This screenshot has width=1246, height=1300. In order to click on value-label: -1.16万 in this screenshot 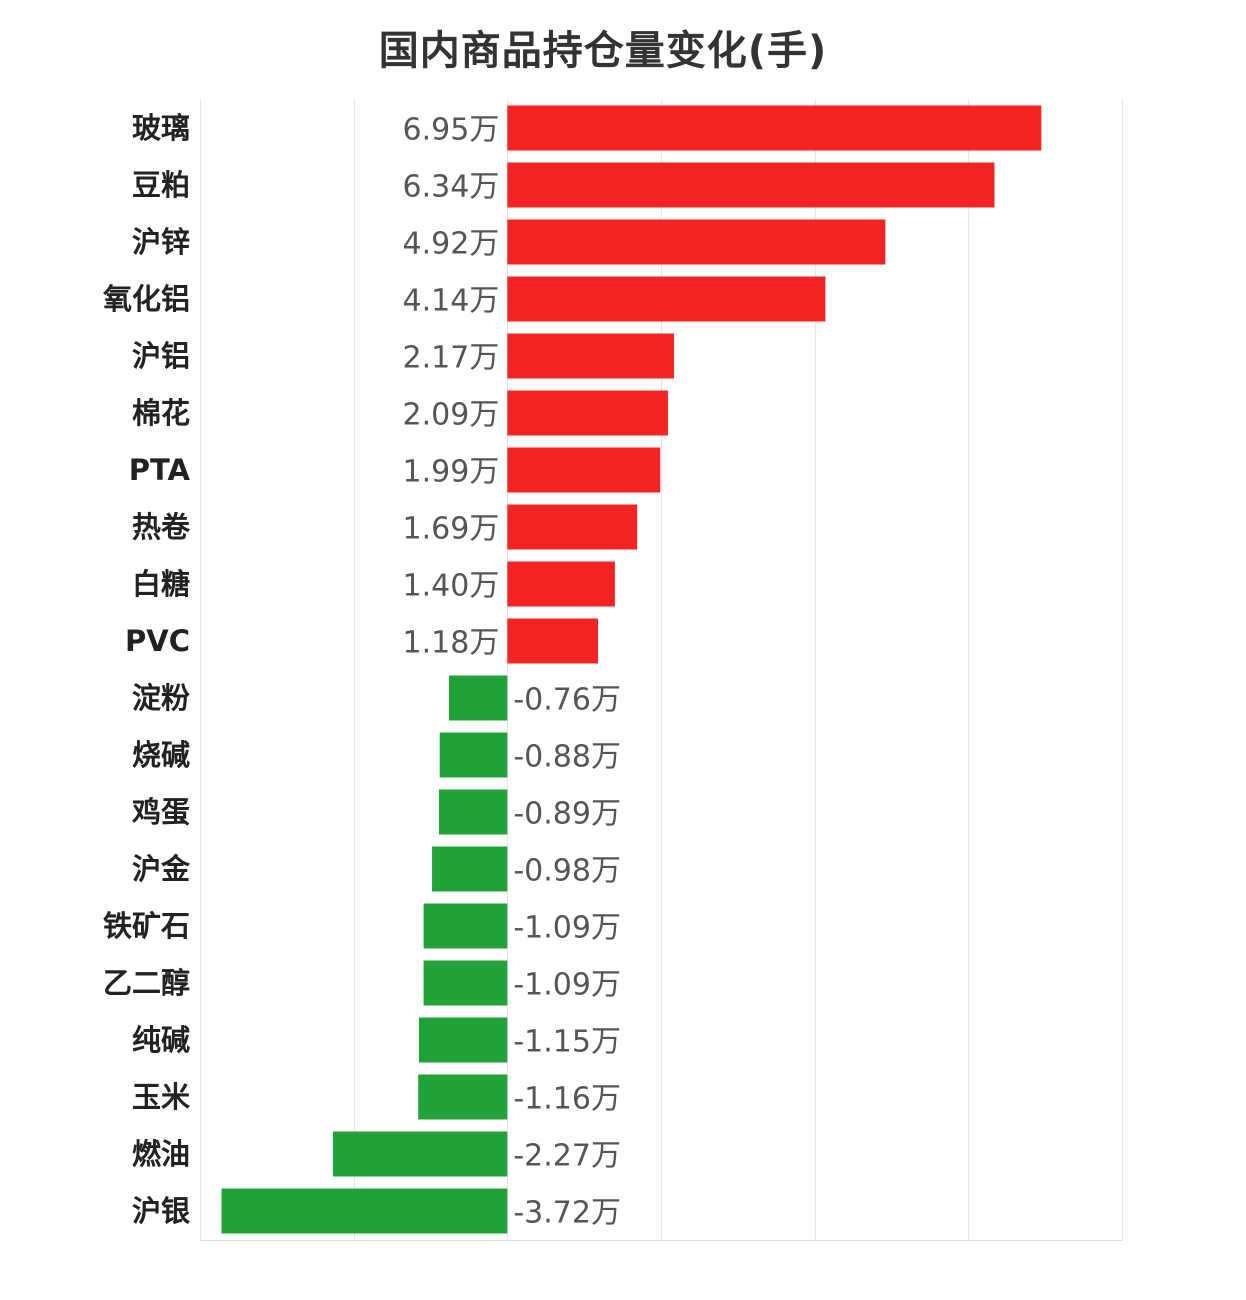, I will do `click(567, 1099)`.